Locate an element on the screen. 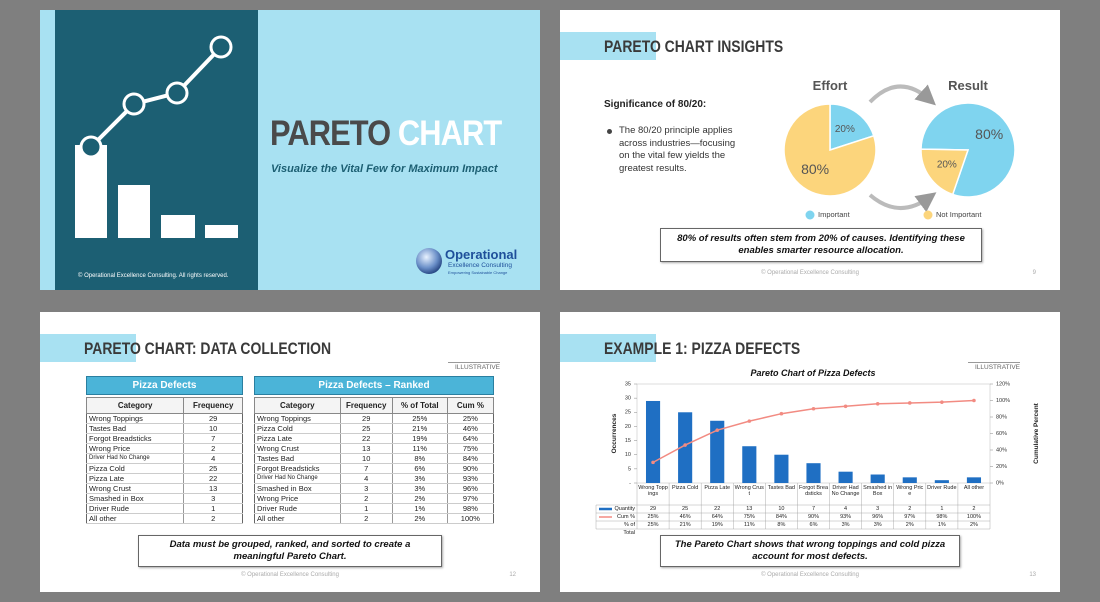  logo-globe is located at coordinates (429, 261).